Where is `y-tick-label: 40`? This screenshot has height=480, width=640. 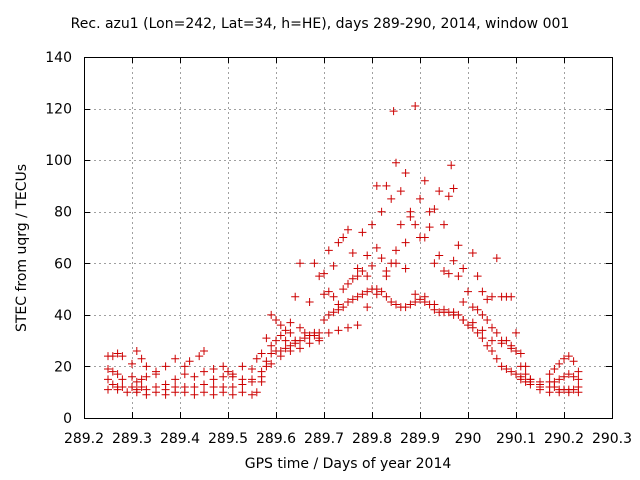 y-tick-label: 40 is located at coordinates (63, 316).